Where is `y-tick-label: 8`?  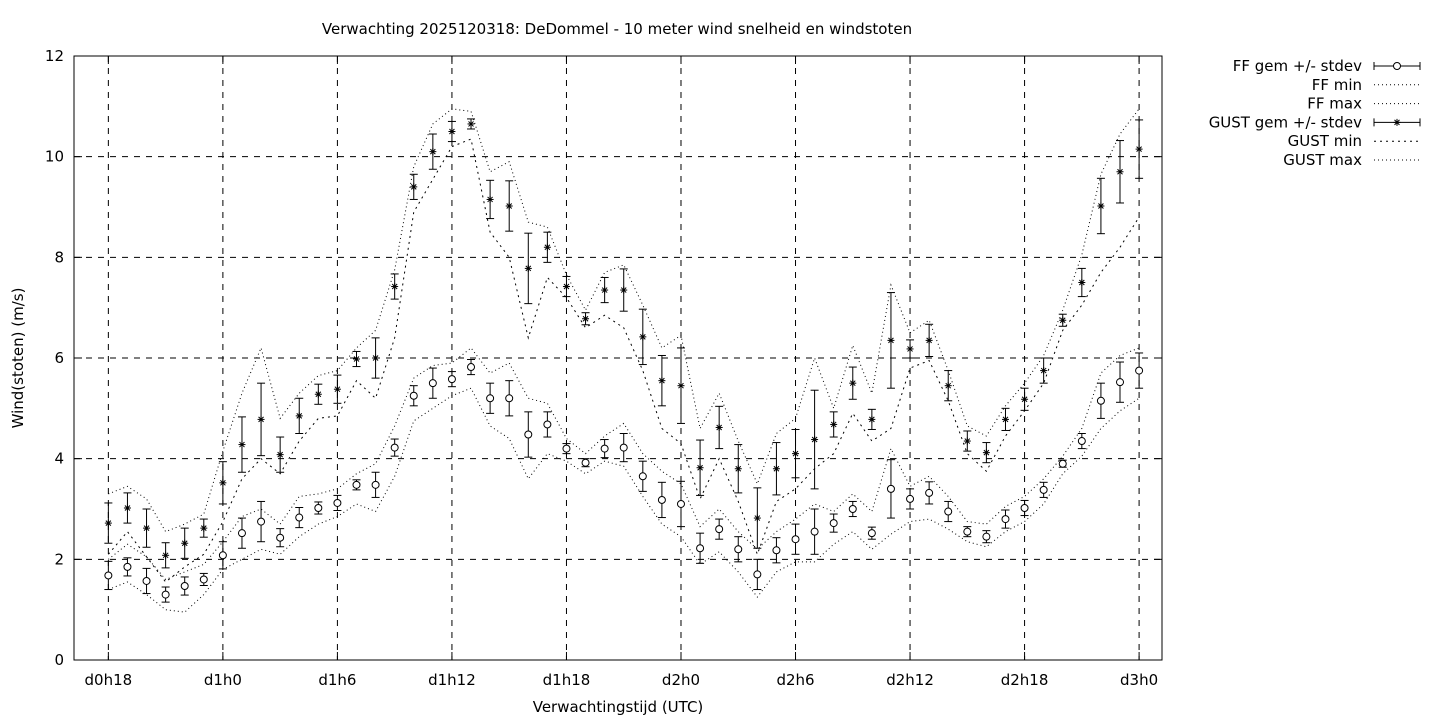 y-tick-label: 8 is located at coordinates (59, 257).